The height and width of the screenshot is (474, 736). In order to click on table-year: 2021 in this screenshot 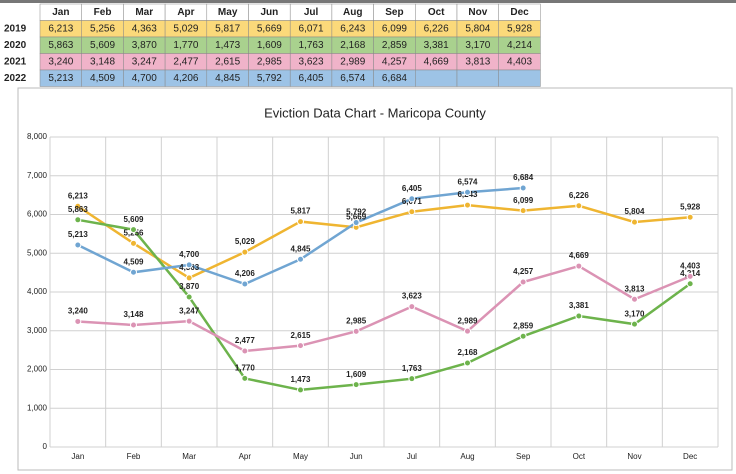, I will do `click(15, 61)`.